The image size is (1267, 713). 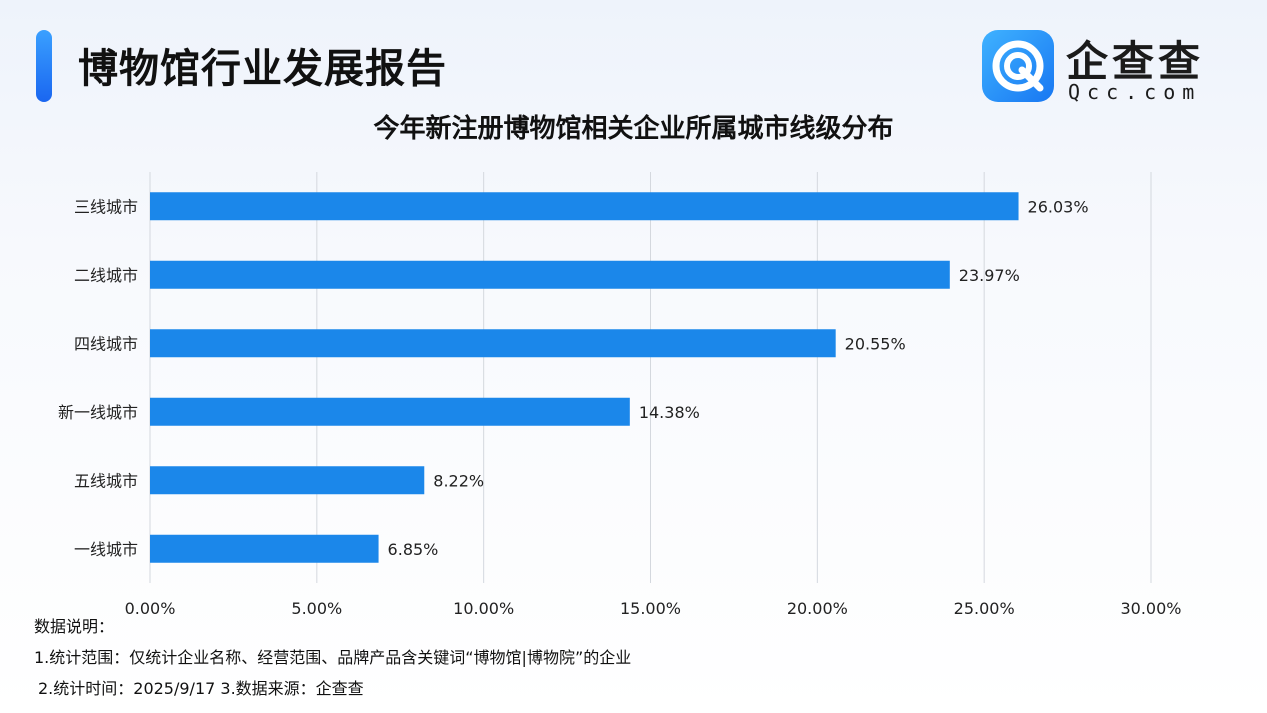 I want to click on category-label: 一线城市, so click(x=106, y=549).